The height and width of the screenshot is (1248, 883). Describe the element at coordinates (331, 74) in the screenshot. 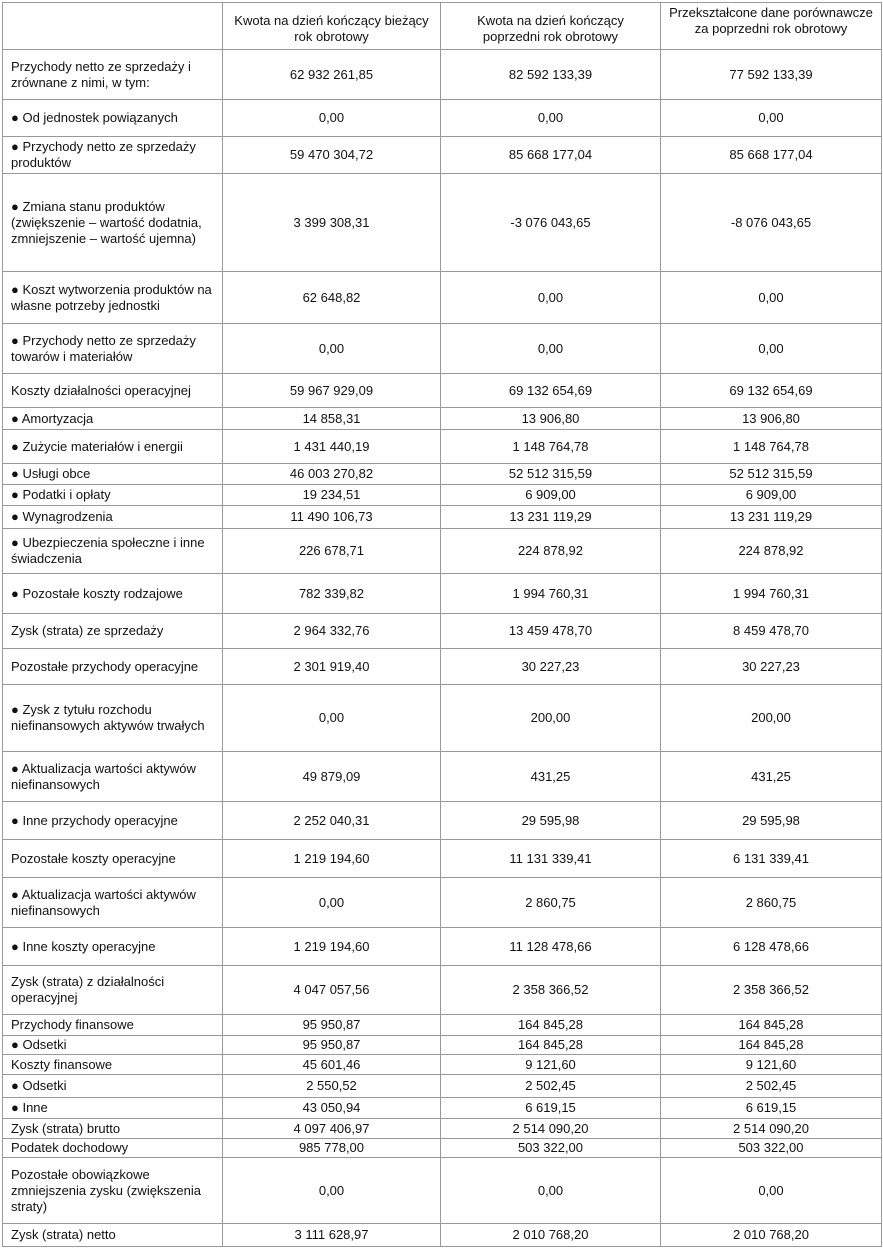

I see `value-cell: 62 932 261,85` at that location.